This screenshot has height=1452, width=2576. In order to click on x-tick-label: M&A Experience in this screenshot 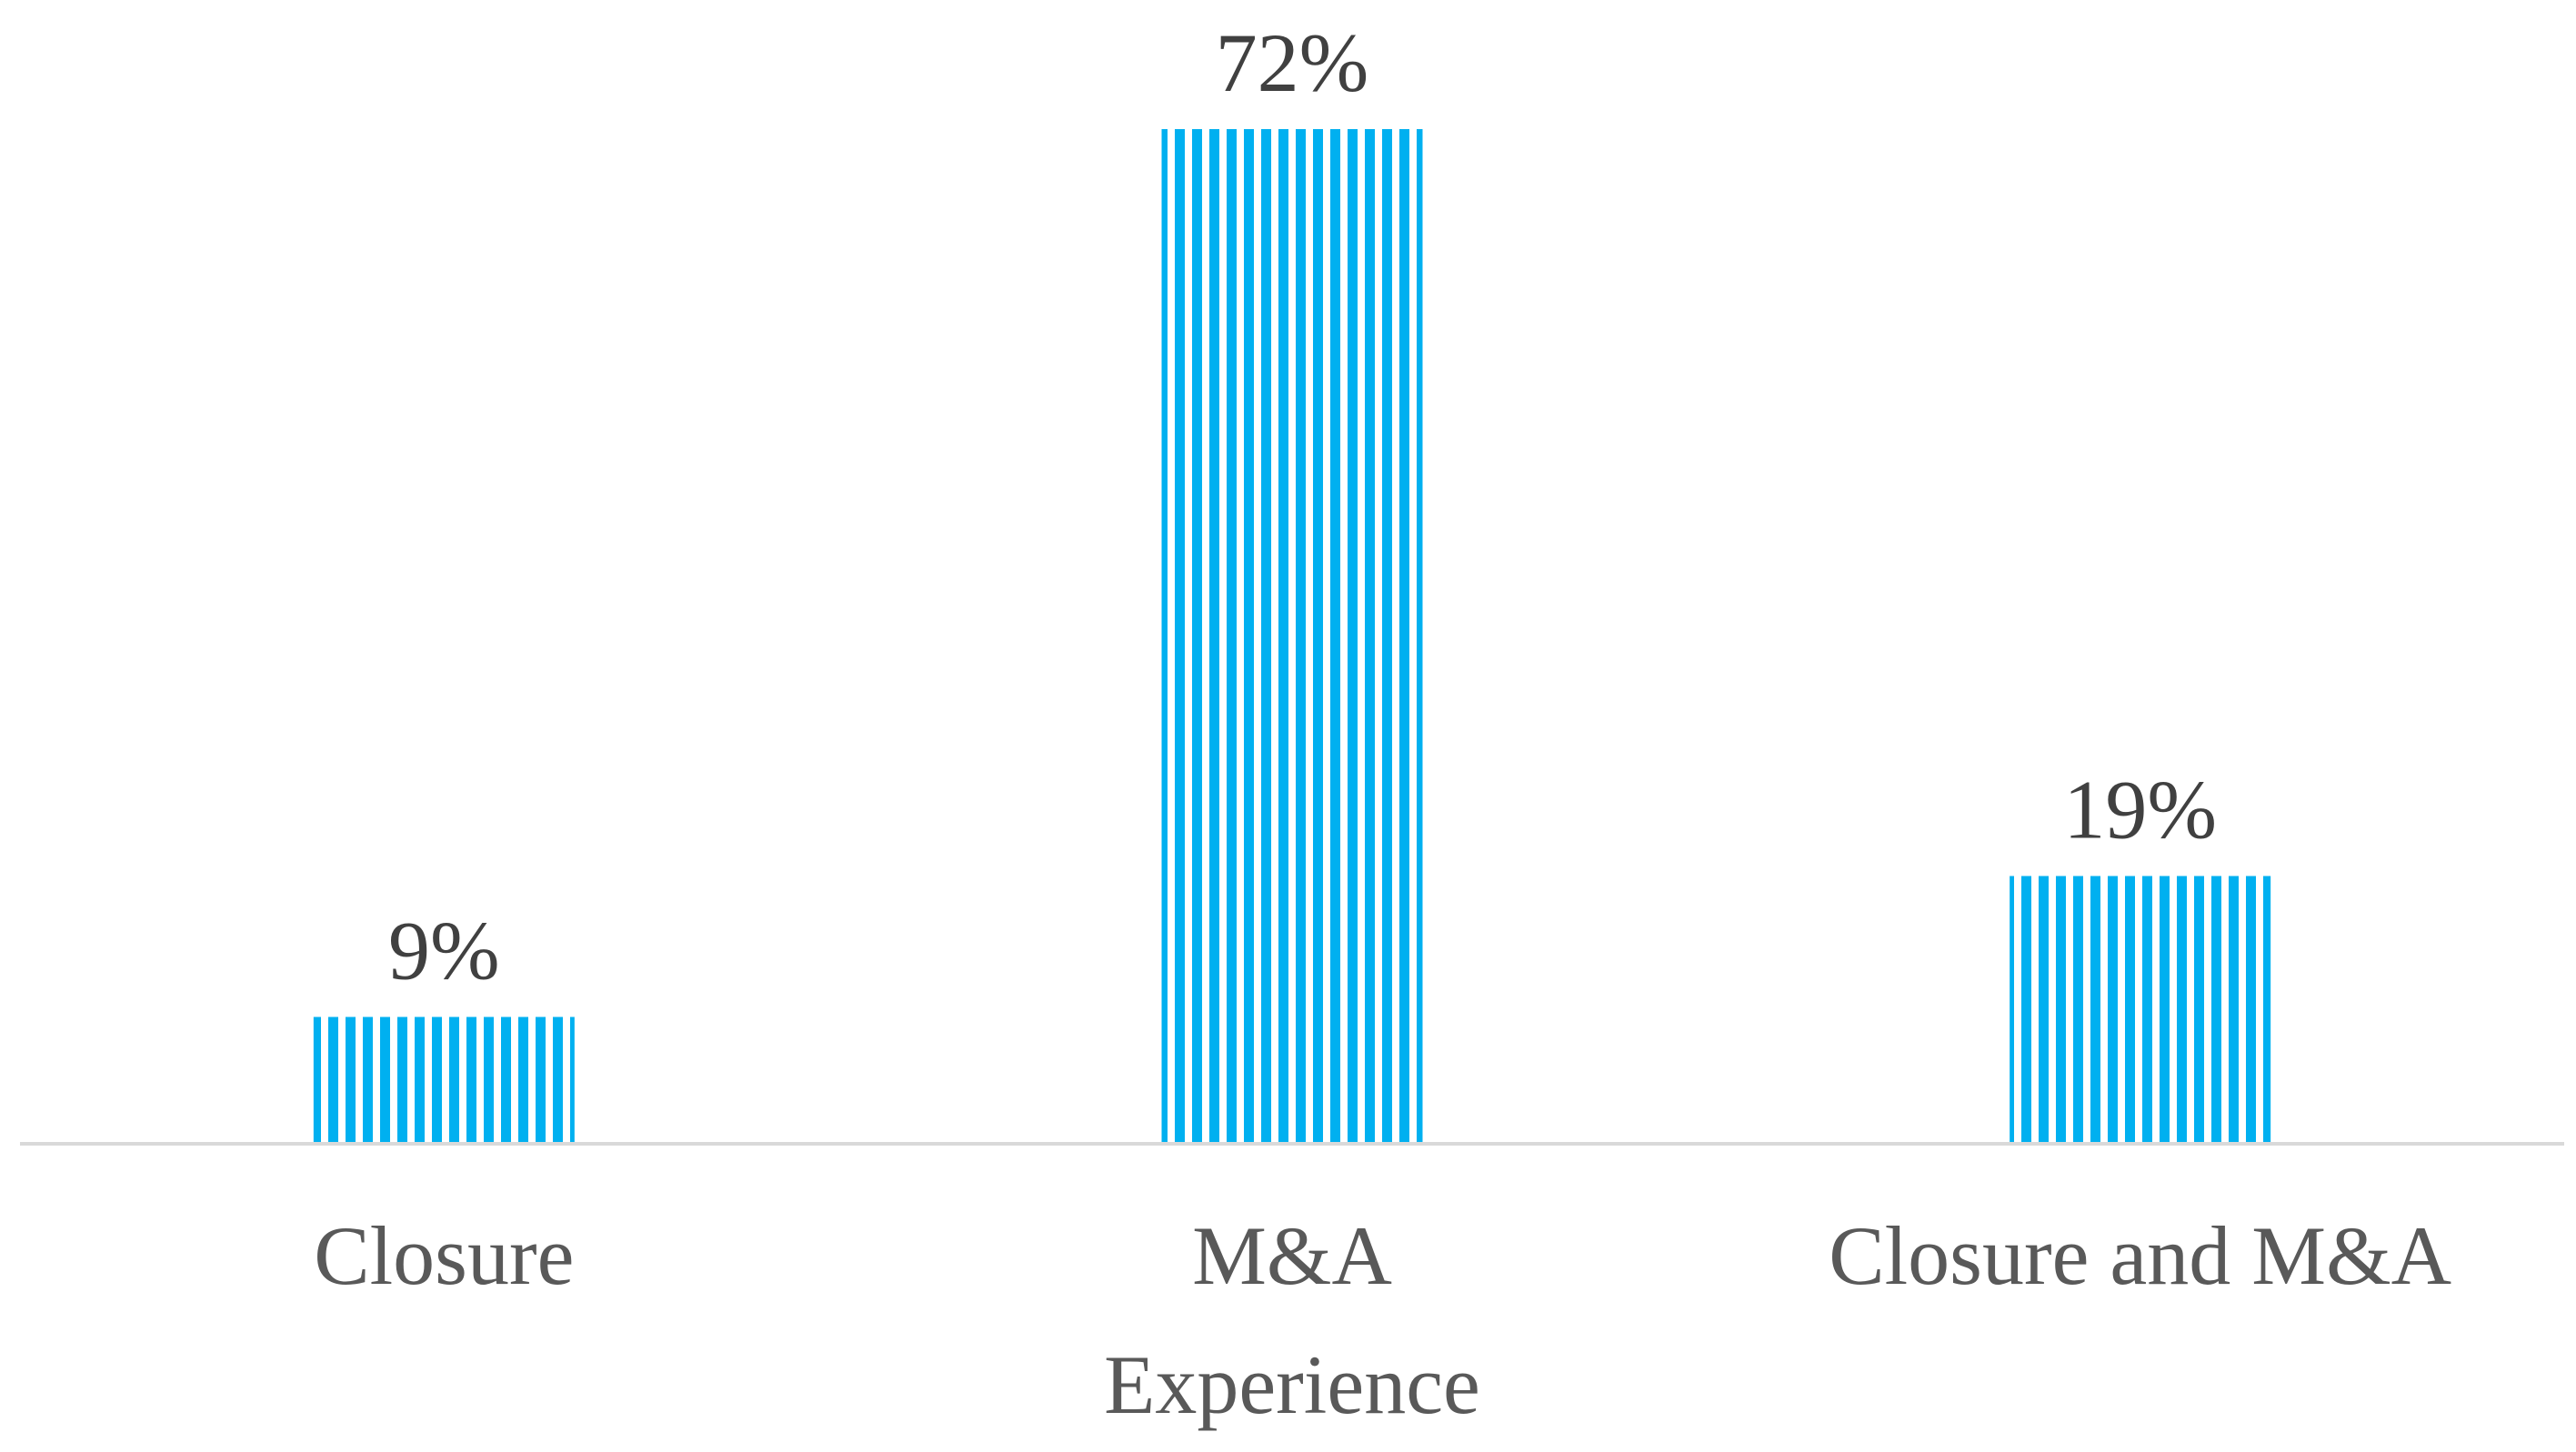, I will do `click(1292, 1320)`.